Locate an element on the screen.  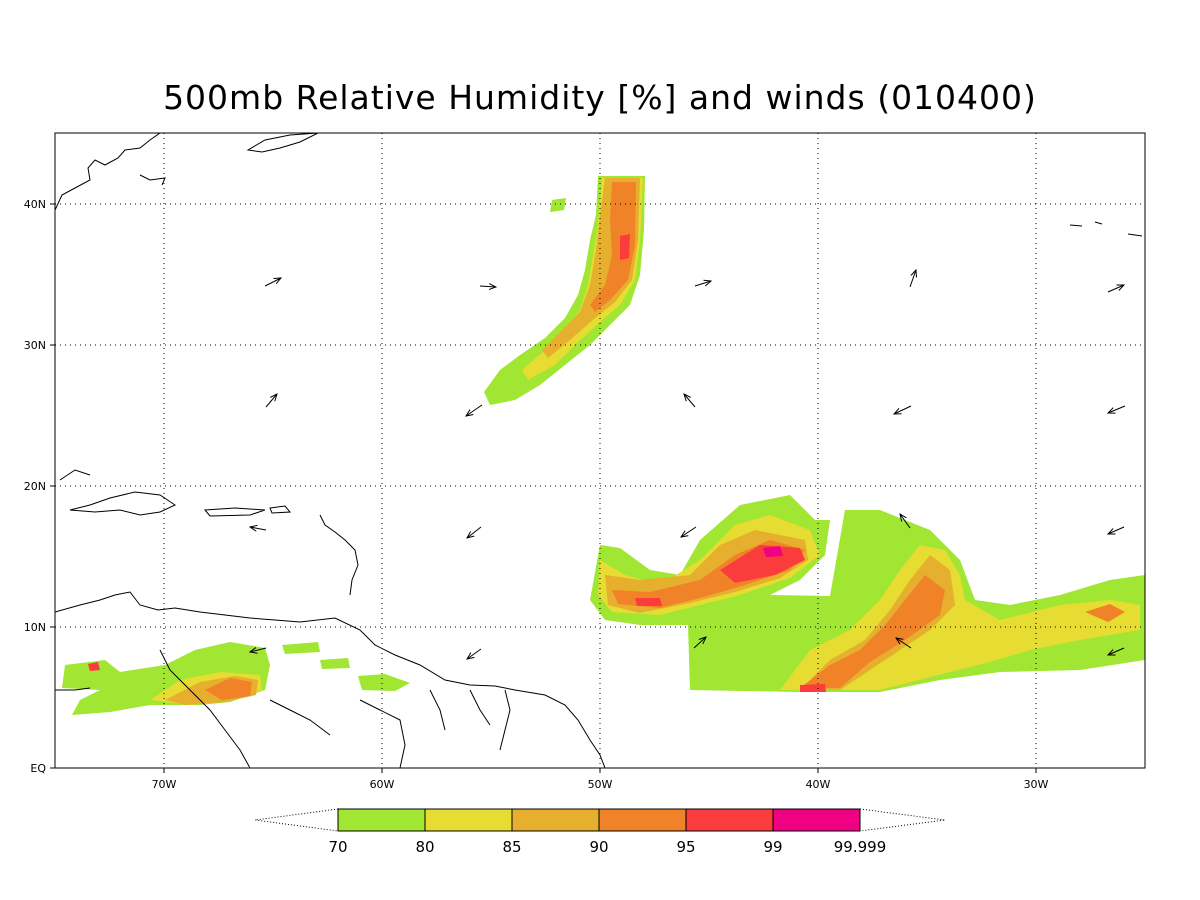
colorbar-extend-high is located at coordinates (902, 820).